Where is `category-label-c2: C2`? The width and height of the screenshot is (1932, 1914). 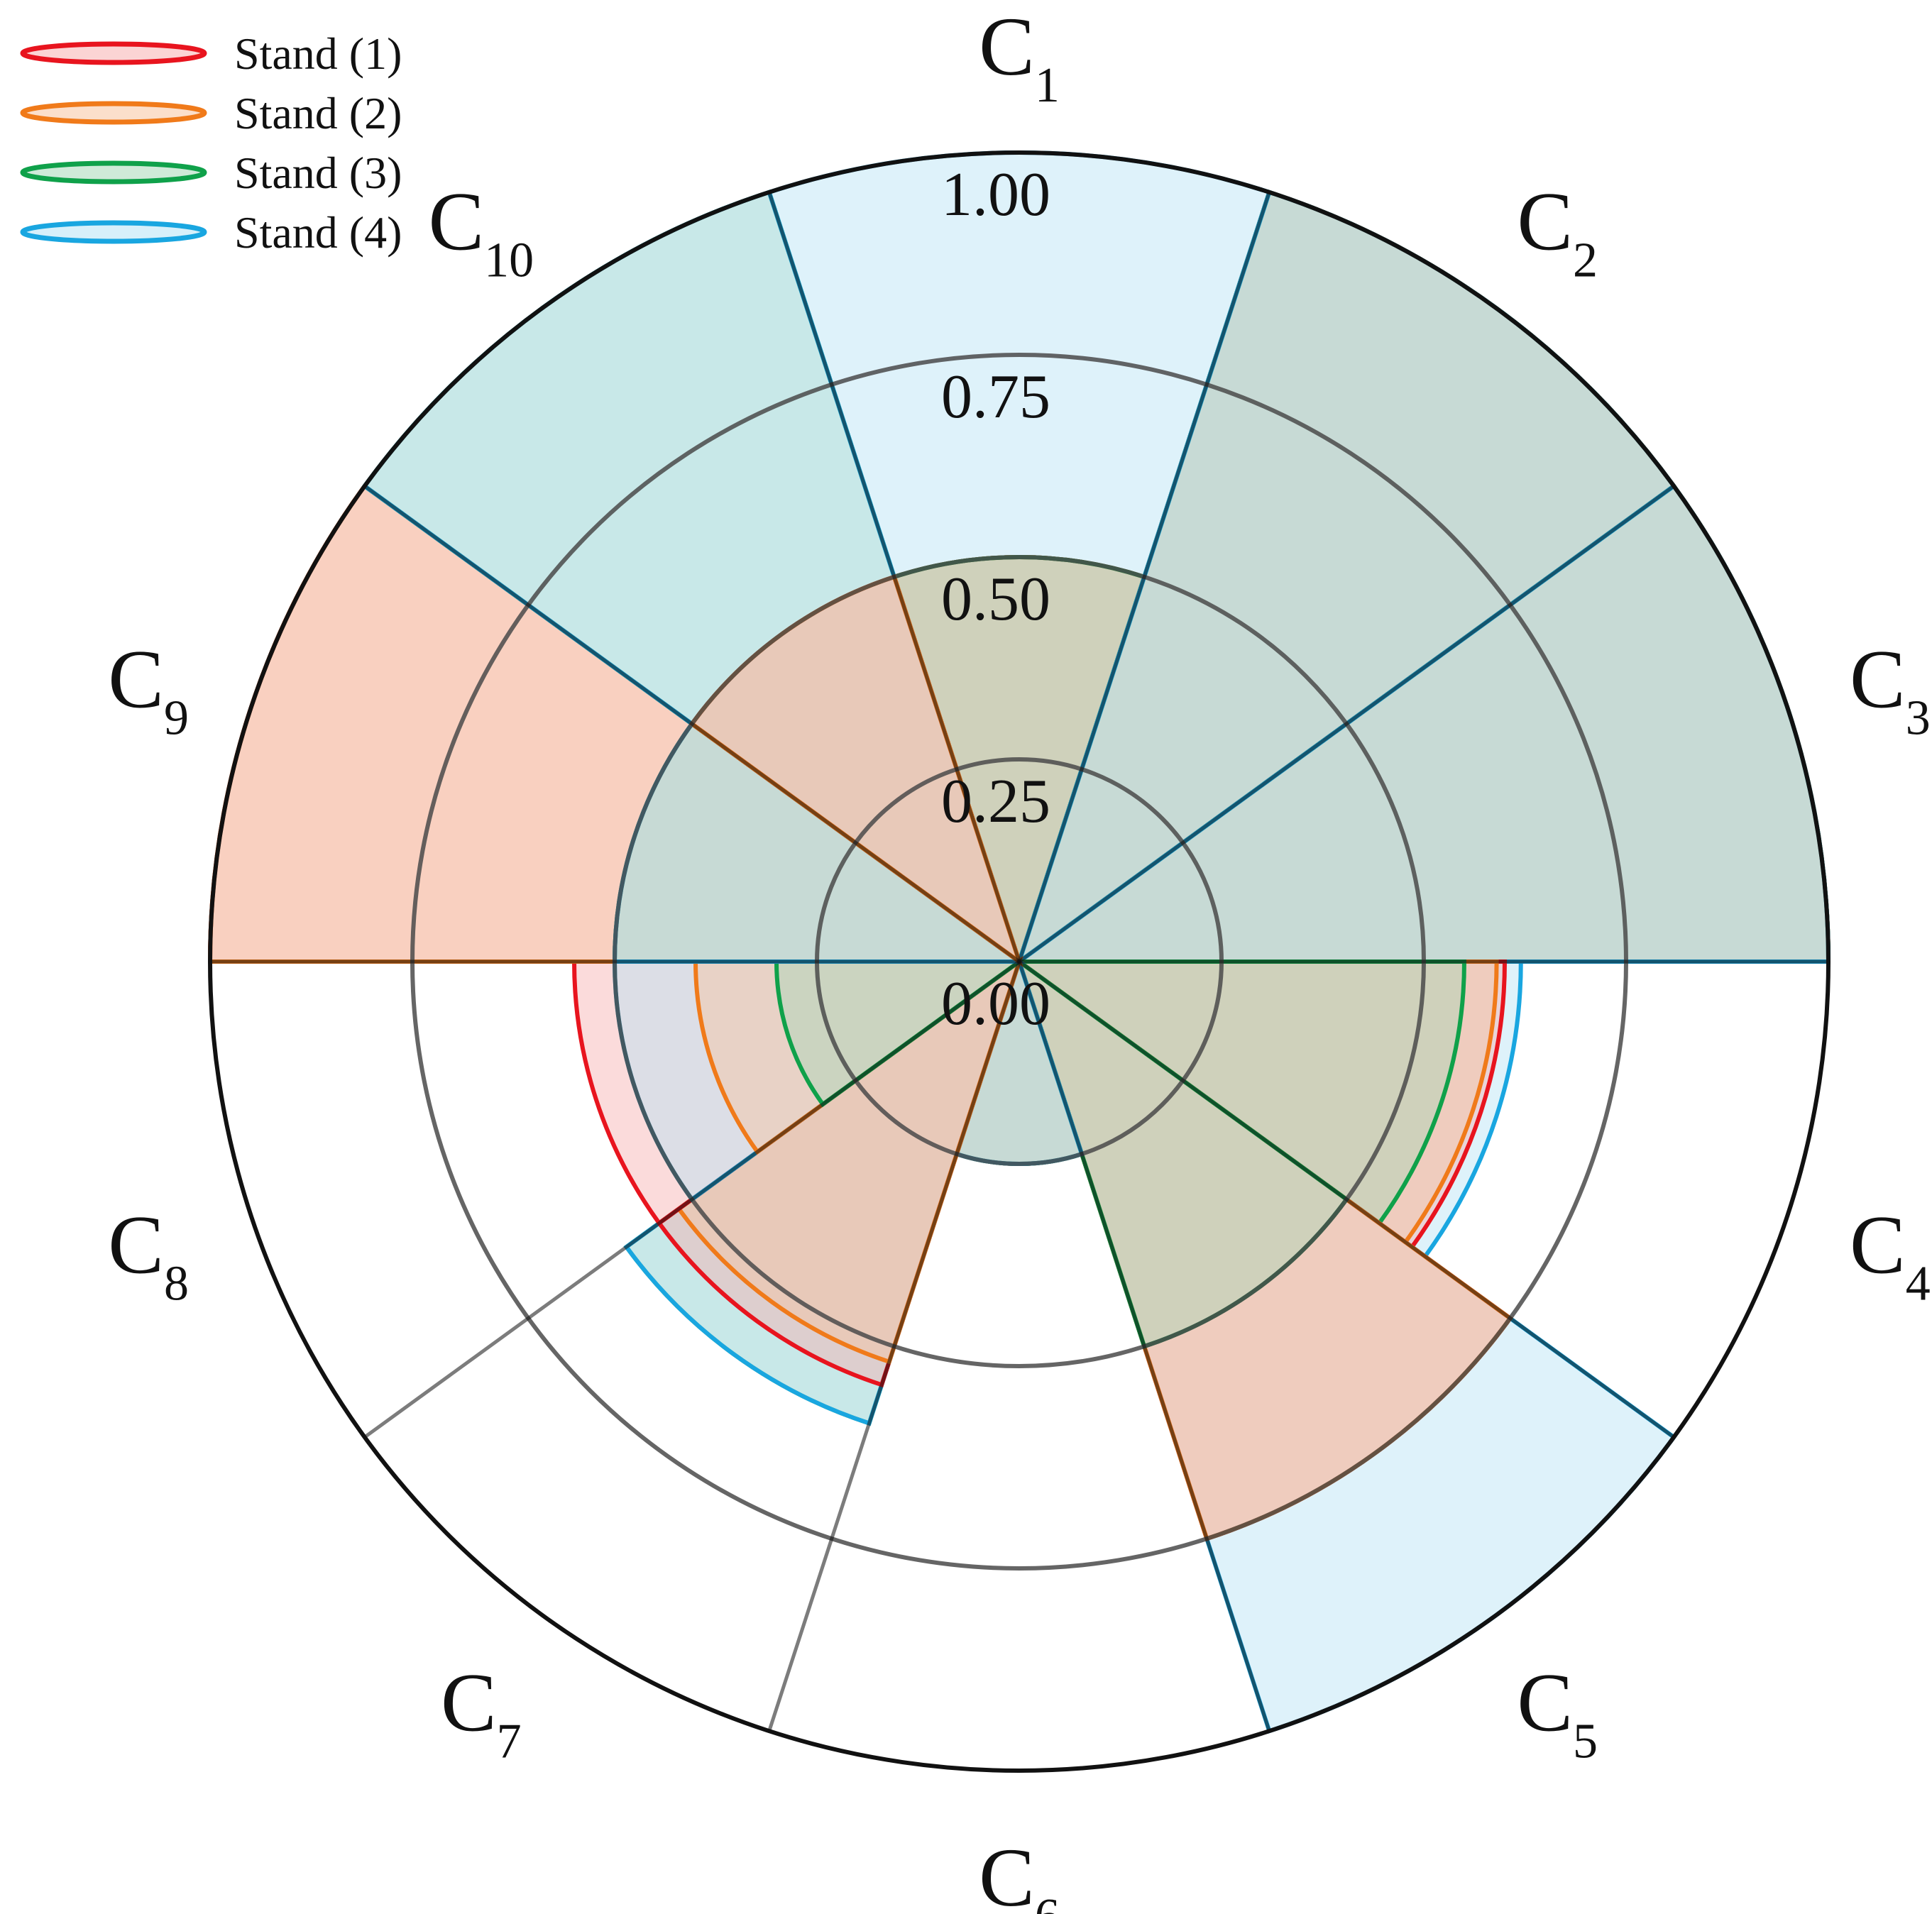 category-label-c2: C2 is located at coordinates (1557, 231).